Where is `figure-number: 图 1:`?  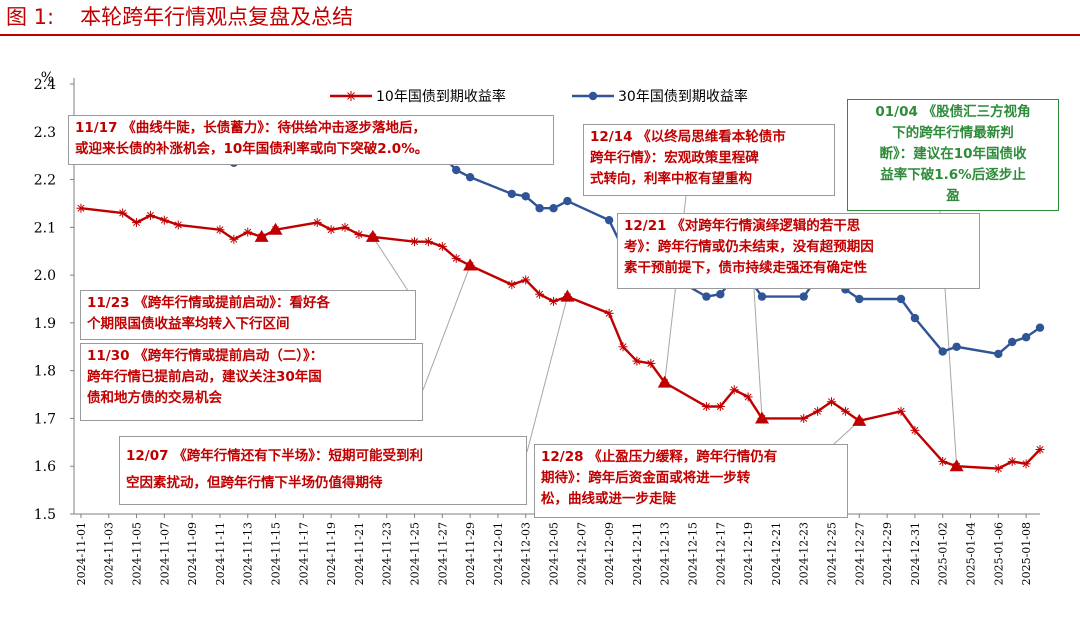
figure-number: 图 1: is located at coordinates (30, 17).